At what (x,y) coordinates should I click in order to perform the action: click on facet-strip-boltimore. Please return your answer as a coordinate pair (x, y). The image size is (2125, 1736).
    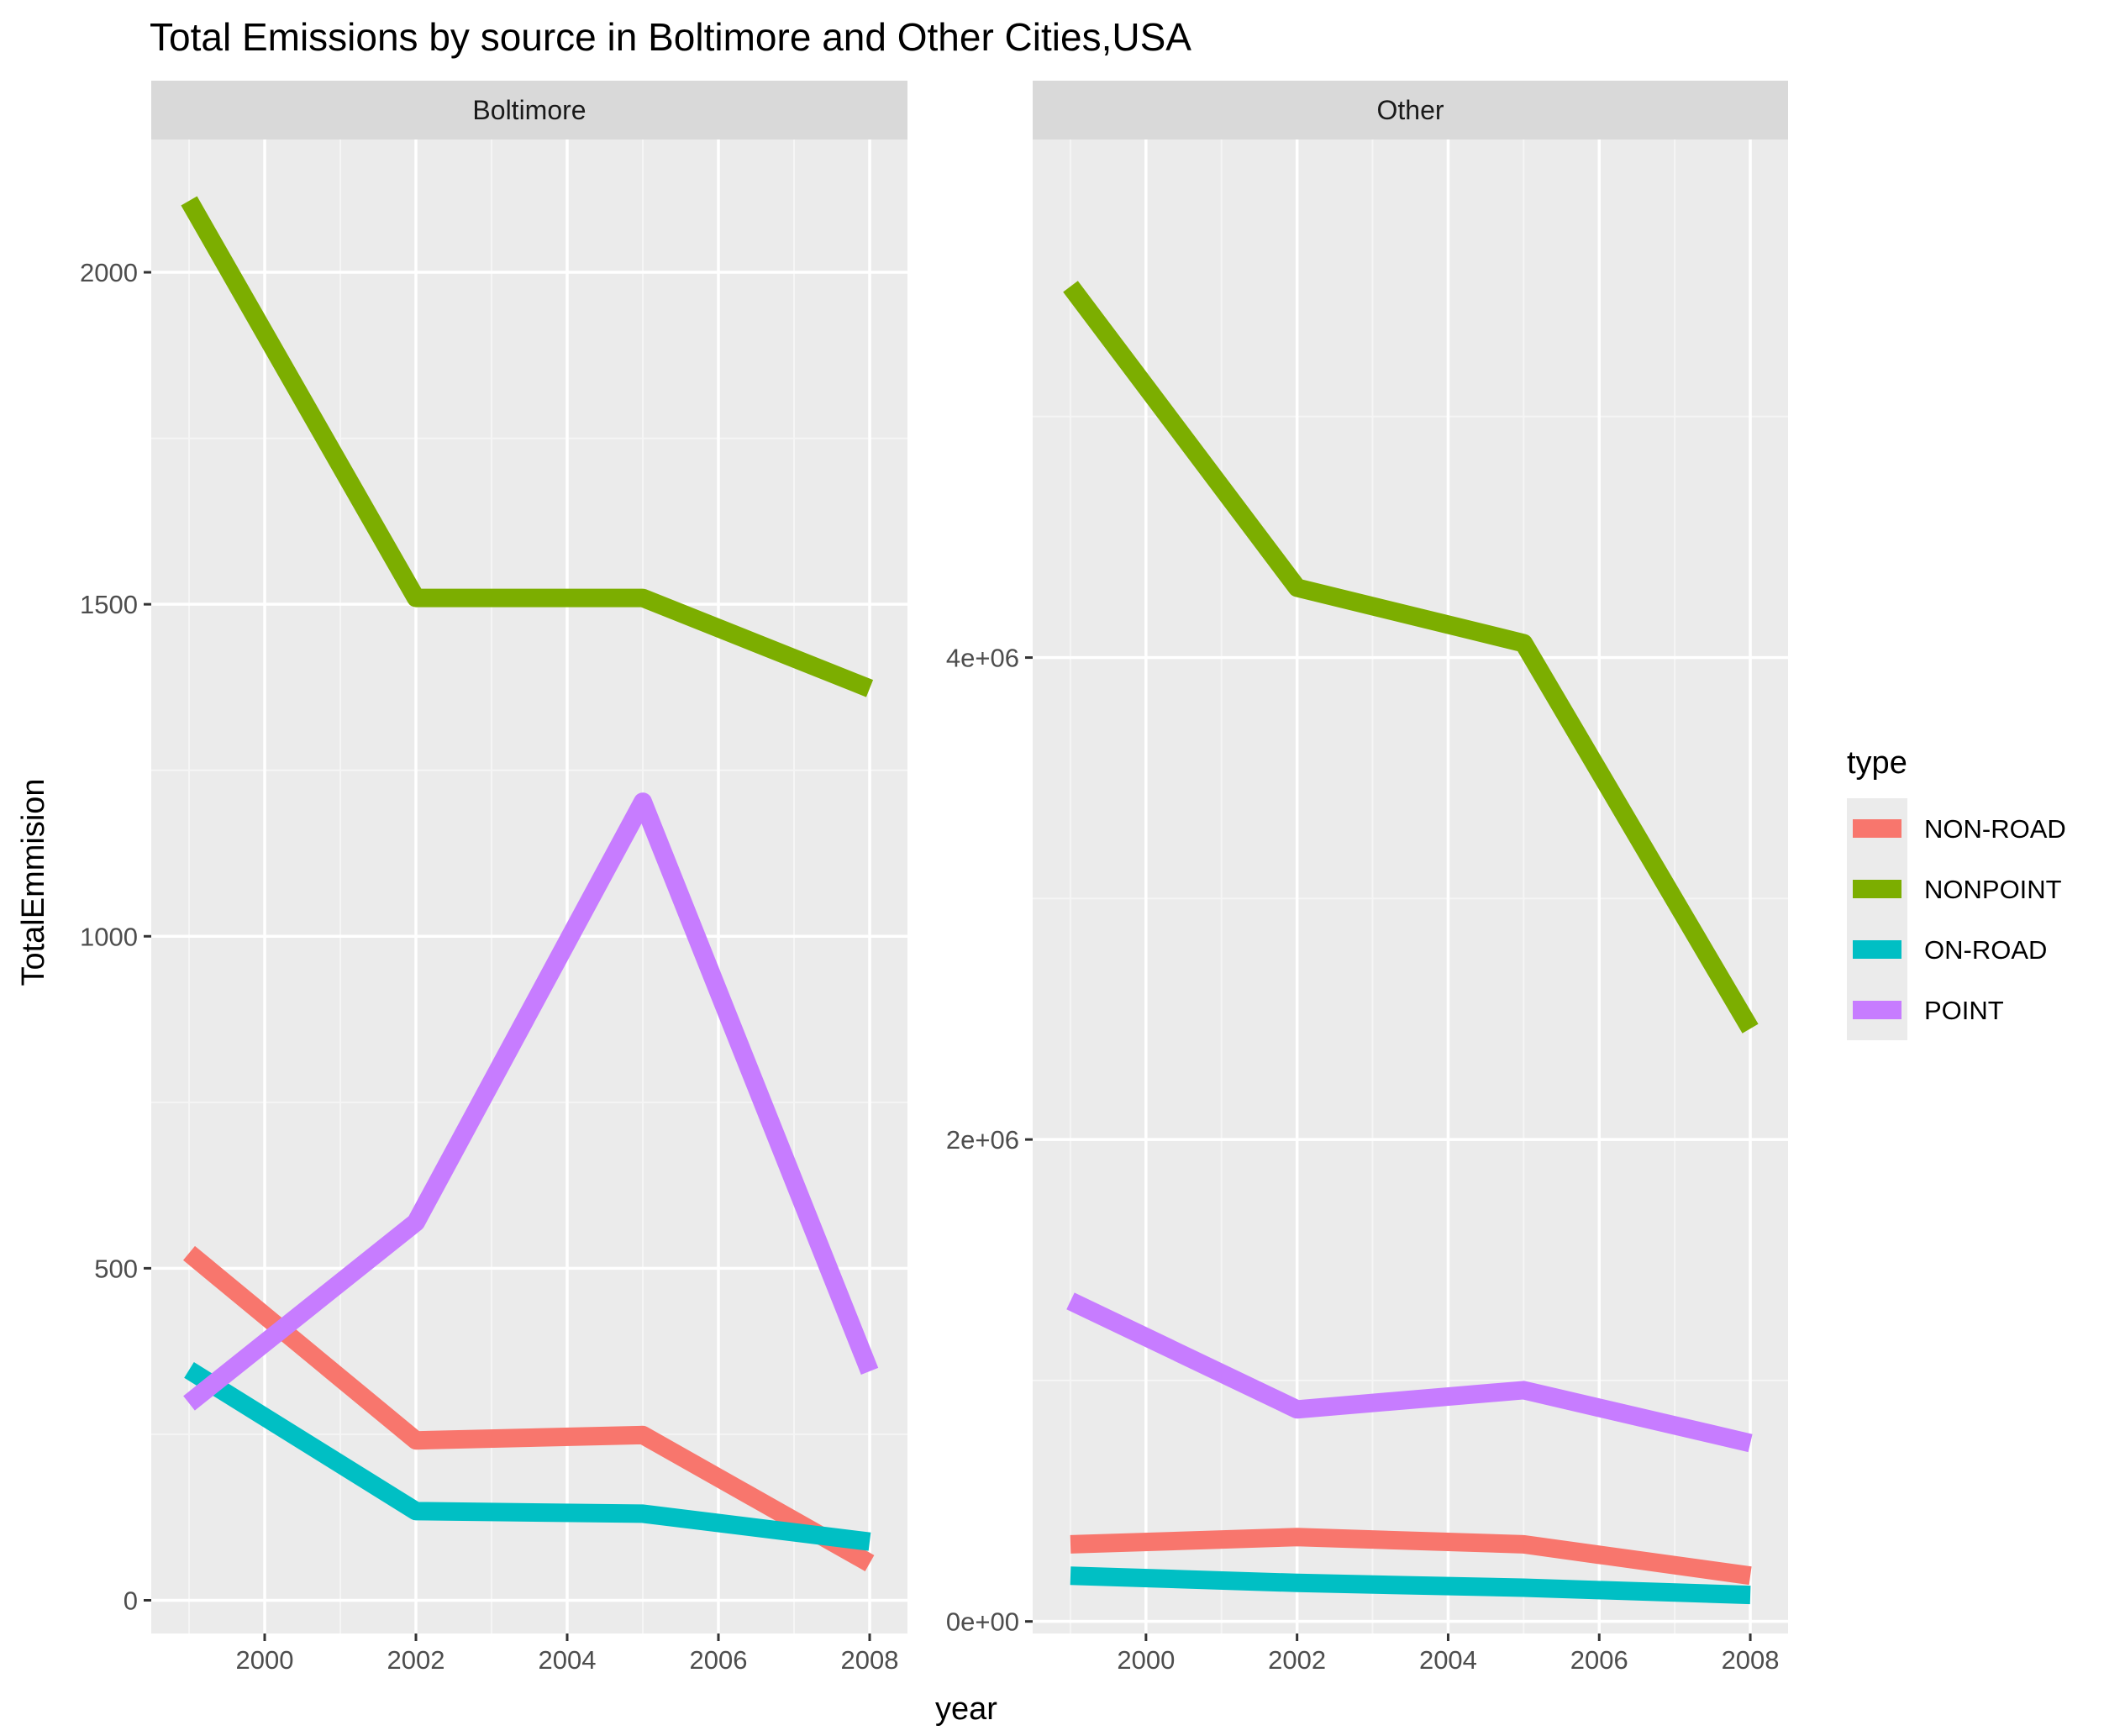
    Looking at the image, I should click on (529, 110).